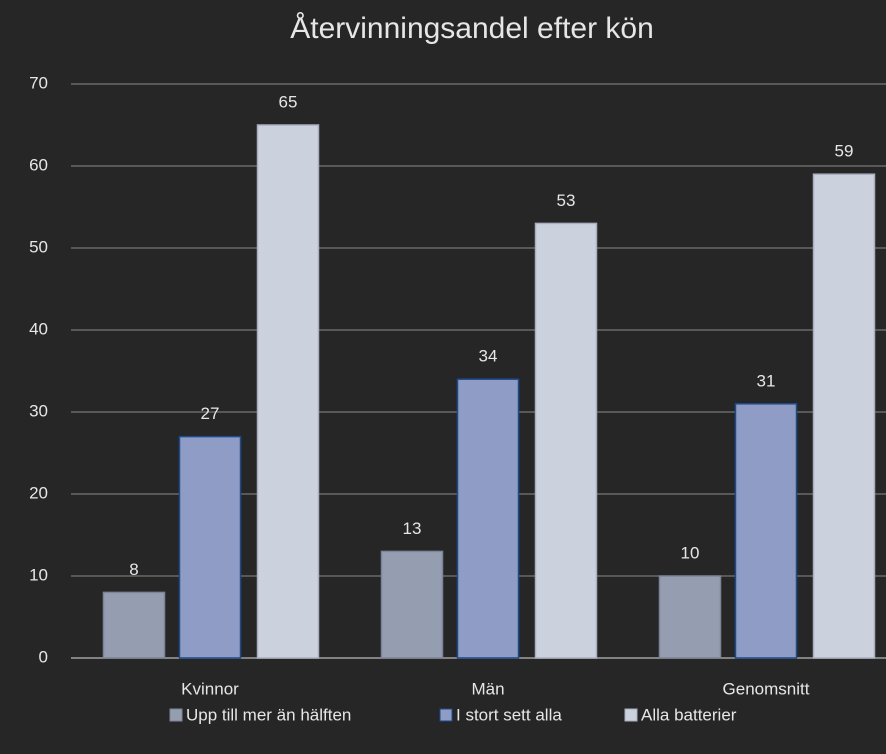  I want to click on y-tick-label: 0, so click(43, 656).